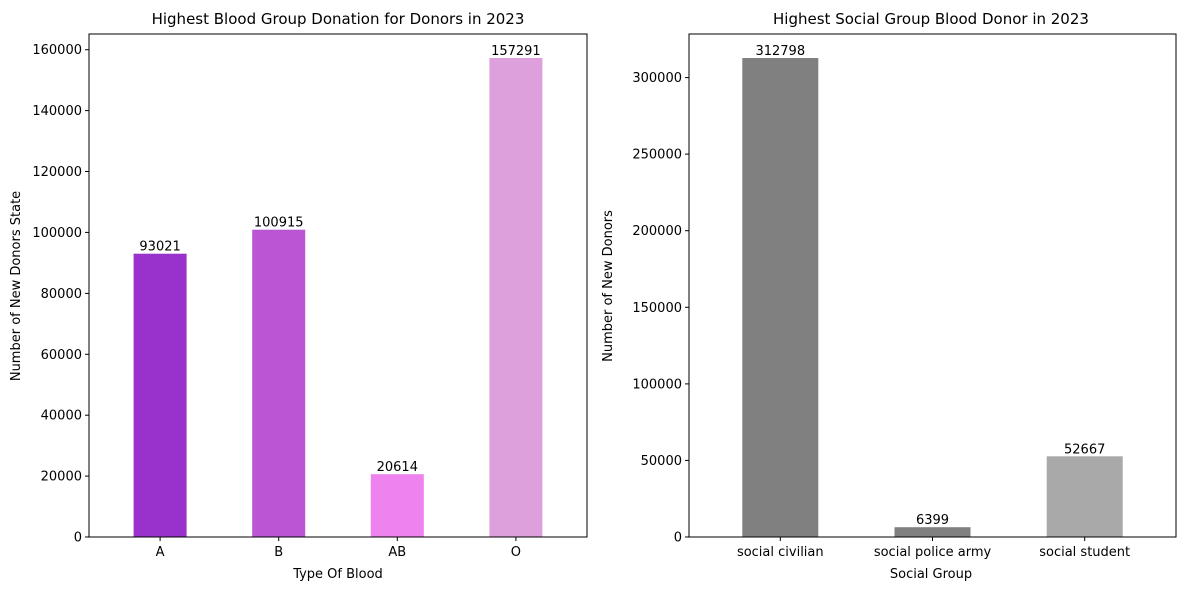  What do you see at coordinates (931, 19) in the screenshot?
I see `chart-title: Highest Social Group Blood Donor in 2023` at bounding box center [931, 19].